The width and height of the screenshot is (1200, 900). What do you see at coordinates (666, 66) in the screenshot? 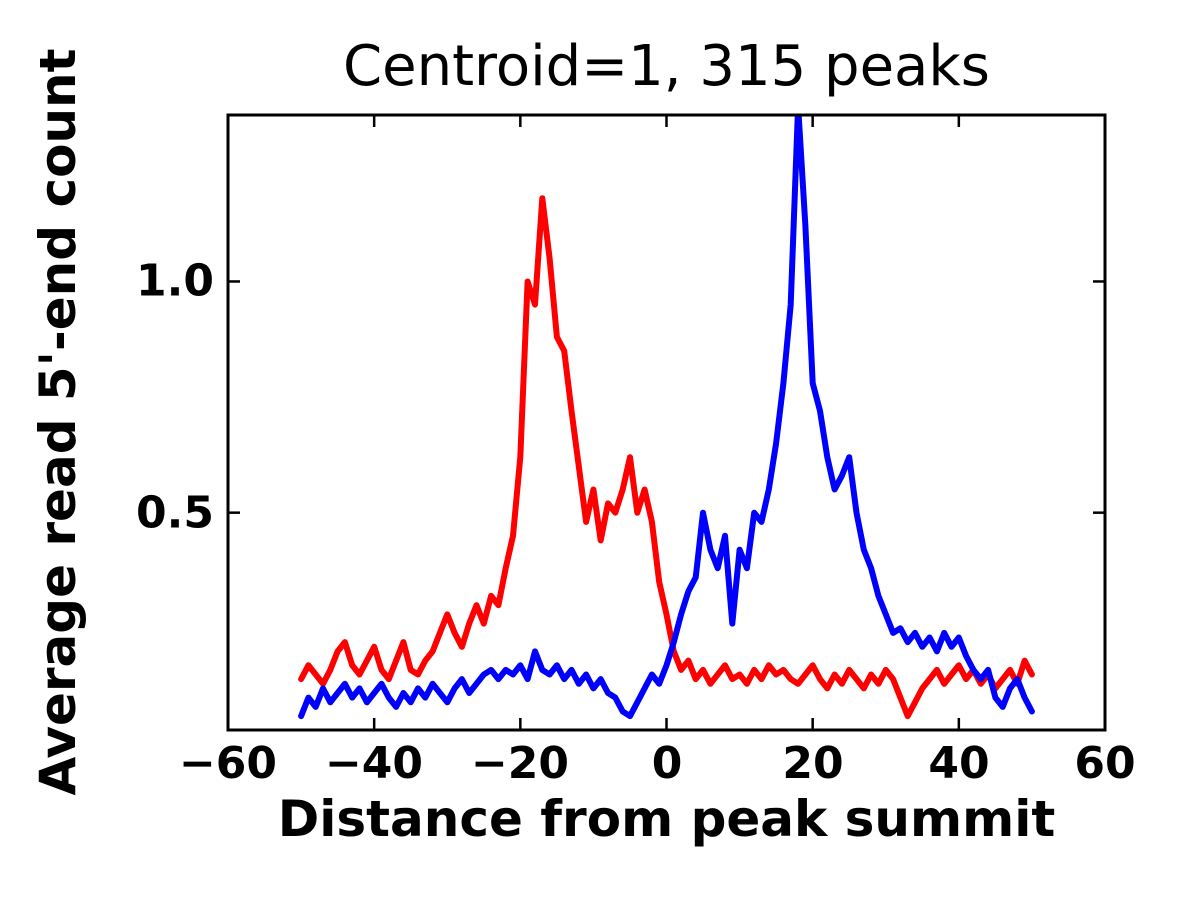
I see `chart-title: Centroid=1, 315 peaks` at bounding box center [666, 66].